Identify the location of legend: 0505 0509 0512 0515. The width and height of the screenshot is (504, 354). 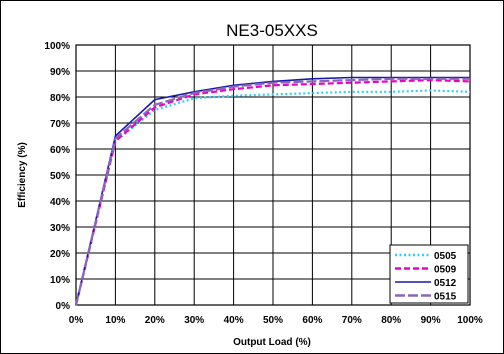
(429, 274).